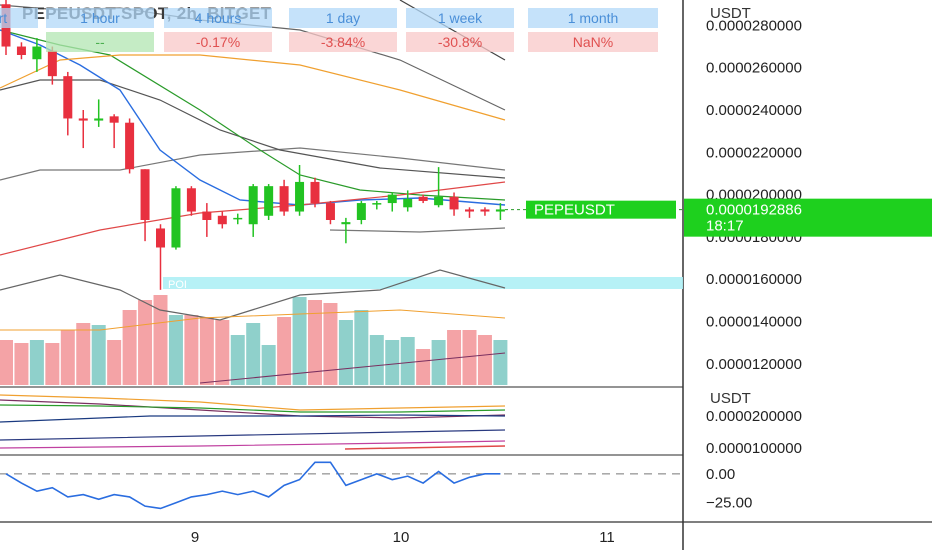  Describe the element at coordinates (574, 210) in the screenshot. I see `symbol-price-tag-label: PEPEUSDT` at that location.